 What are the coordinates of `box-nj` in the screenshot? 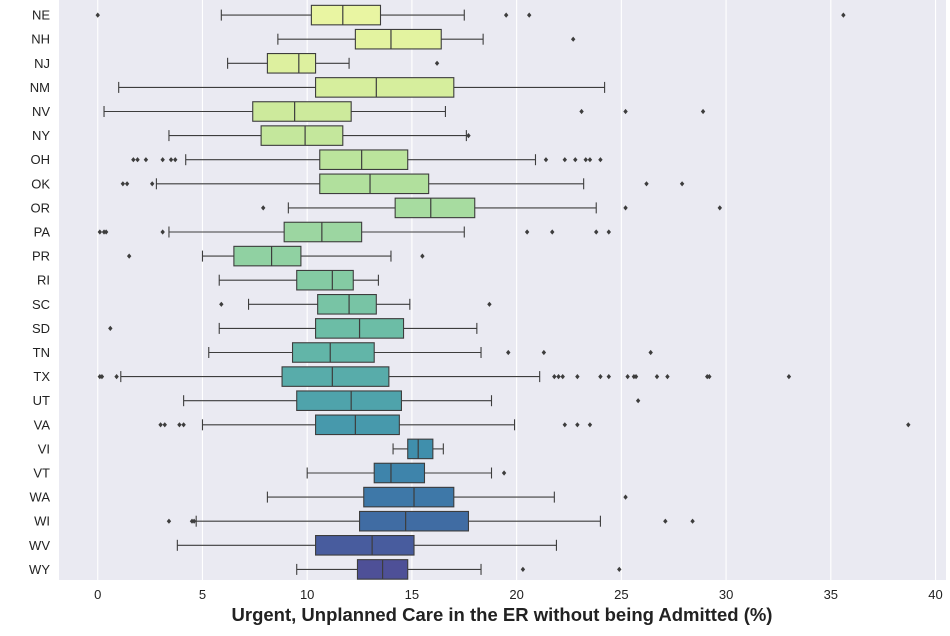 It's located at (333, 63).